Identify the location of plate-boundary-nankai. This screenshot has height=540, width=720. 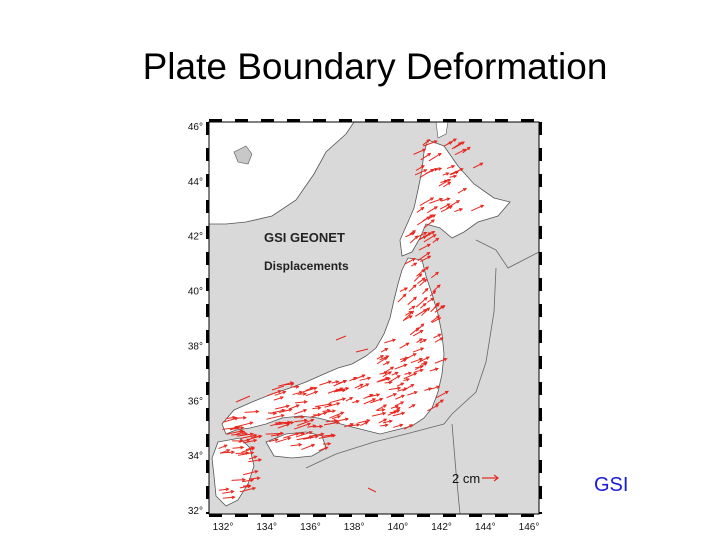
(375, 446).